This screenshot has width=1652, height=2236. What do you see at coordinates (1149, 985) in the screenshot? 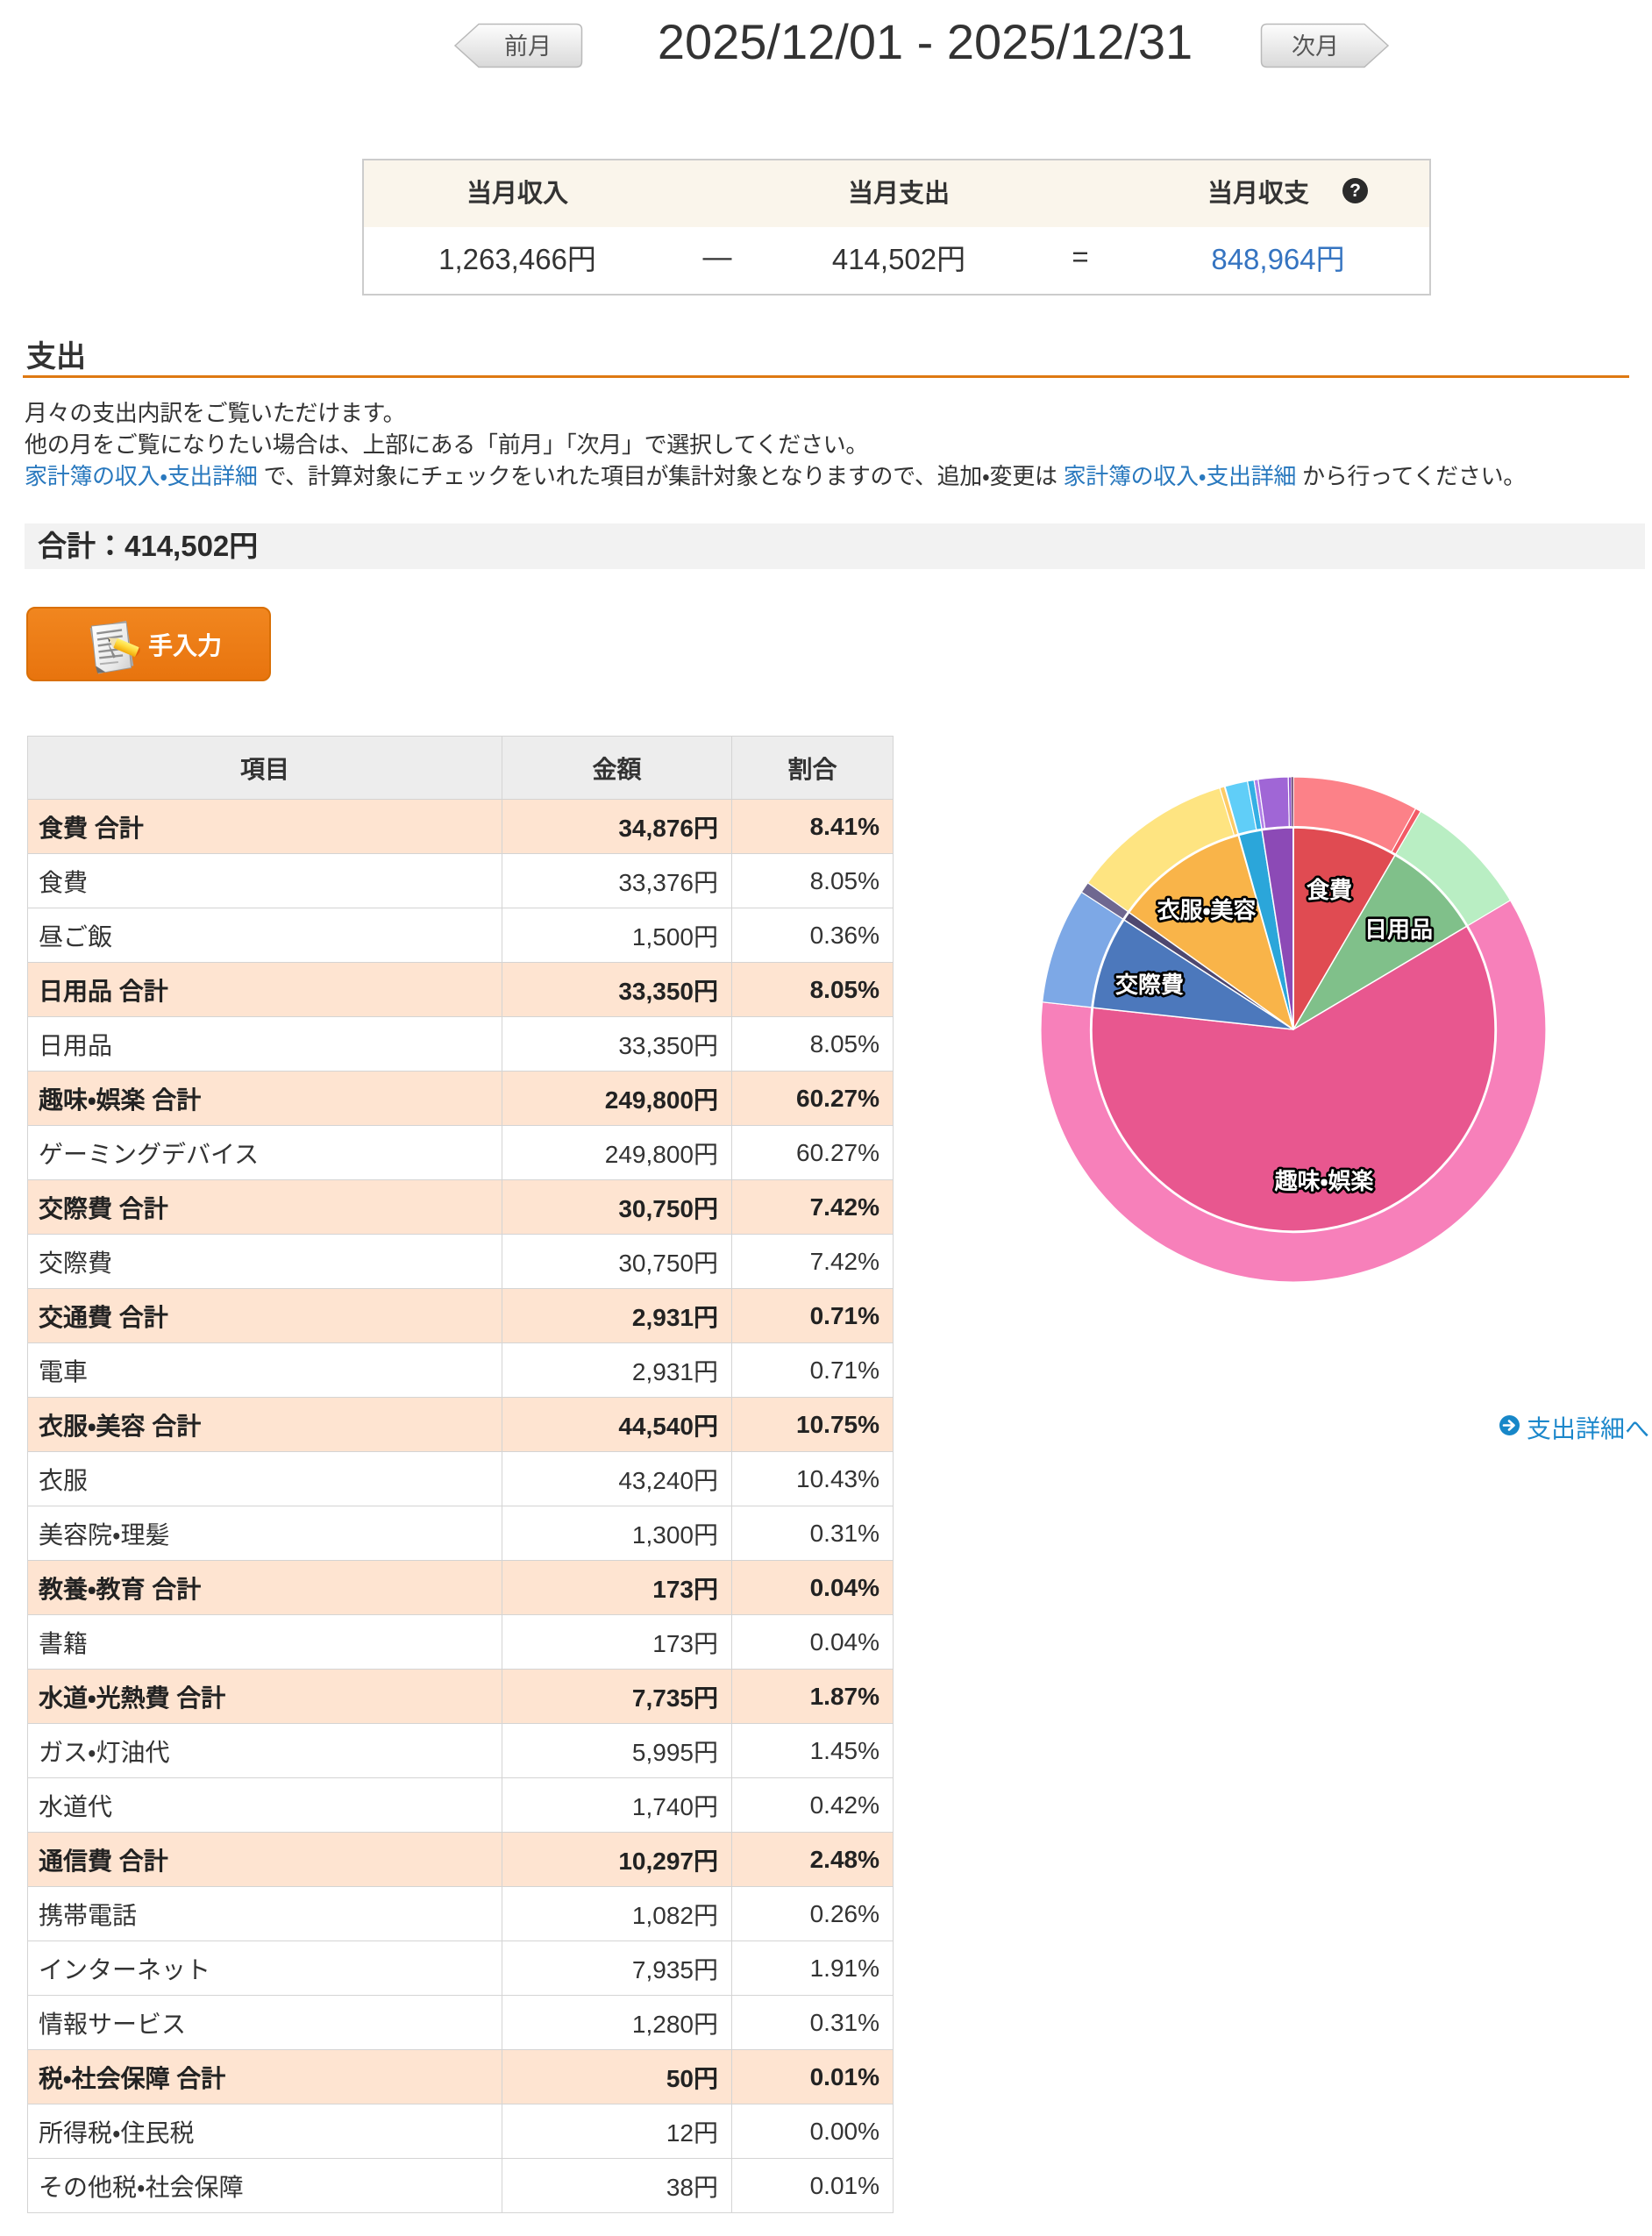
I see `svg-text: 交際費` at bounding box center [1149, 985].